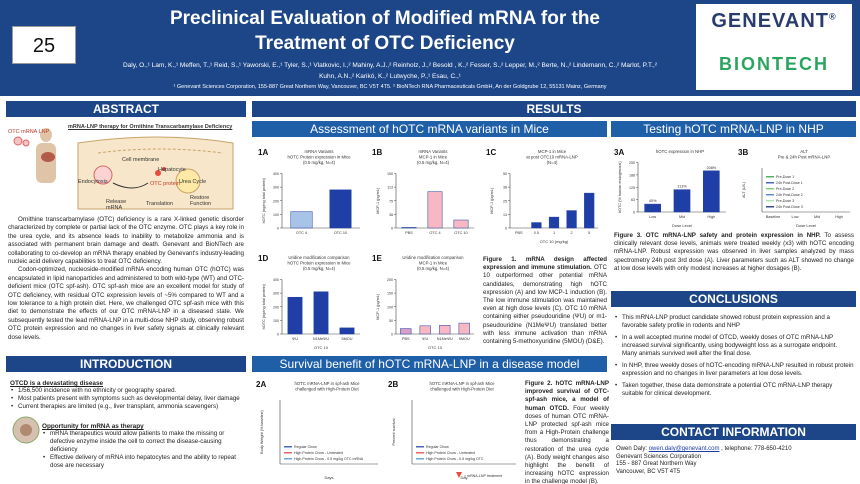 The width and height of the screenshot is (860, 484). What do you see at coordinates (505, 188) in the screenshot?
I see `y-tick-label: 38` at bounding box center [505, 188].